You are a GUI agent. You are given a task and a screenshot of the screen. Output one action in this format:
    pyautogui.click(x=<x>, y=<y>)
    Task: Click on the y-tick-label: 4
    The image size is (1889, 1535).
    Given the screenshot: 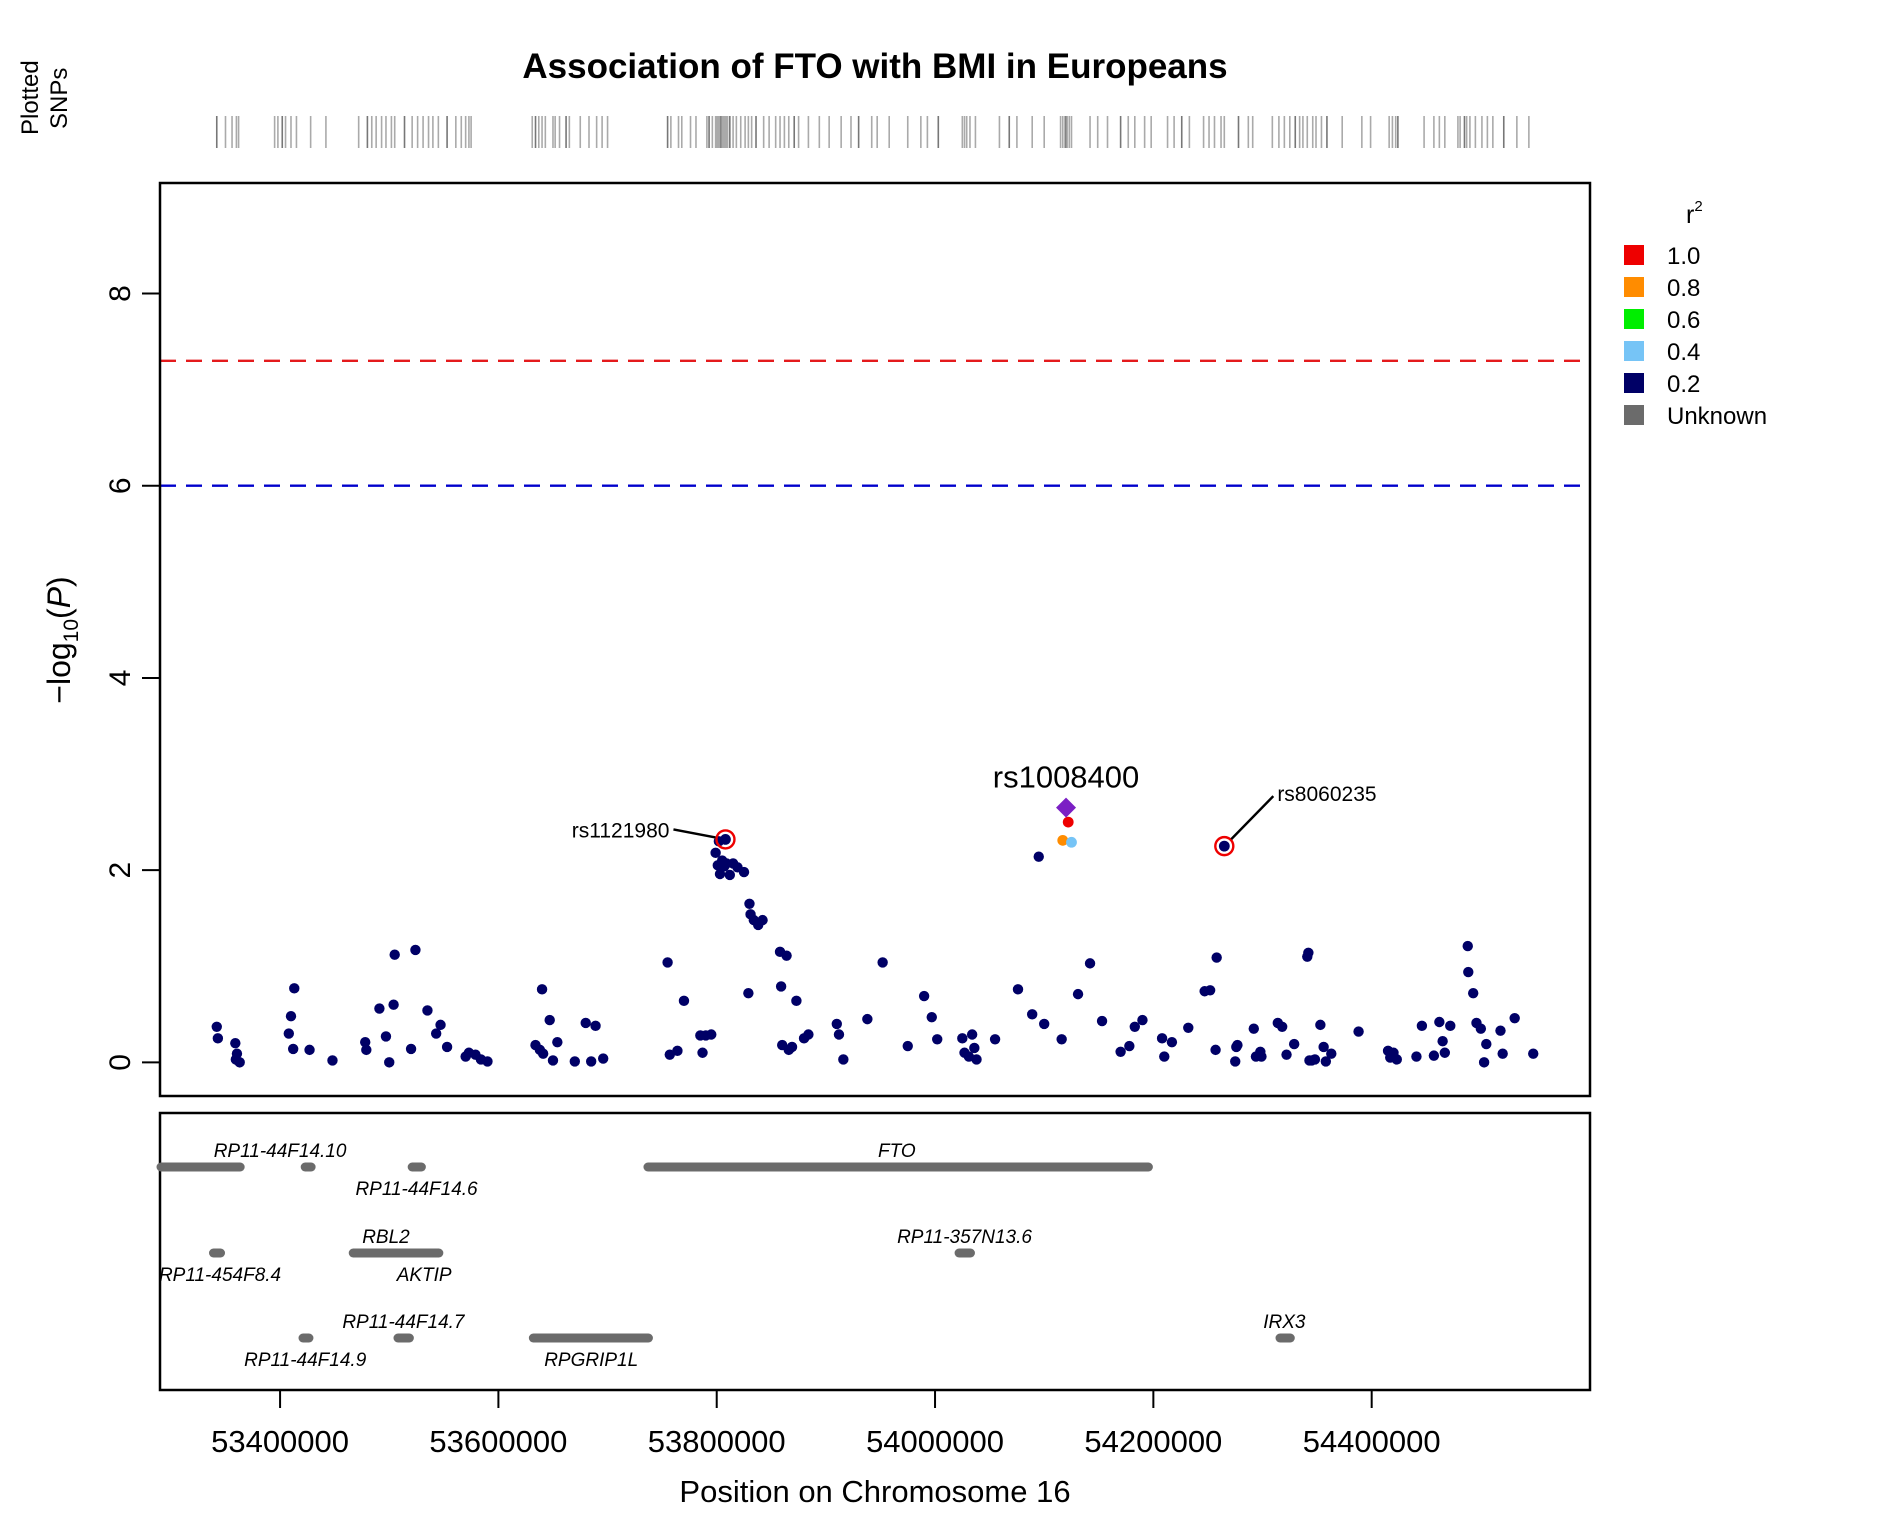 What is the action you would take?
    pyautogui.click(x=120, y=678)
    